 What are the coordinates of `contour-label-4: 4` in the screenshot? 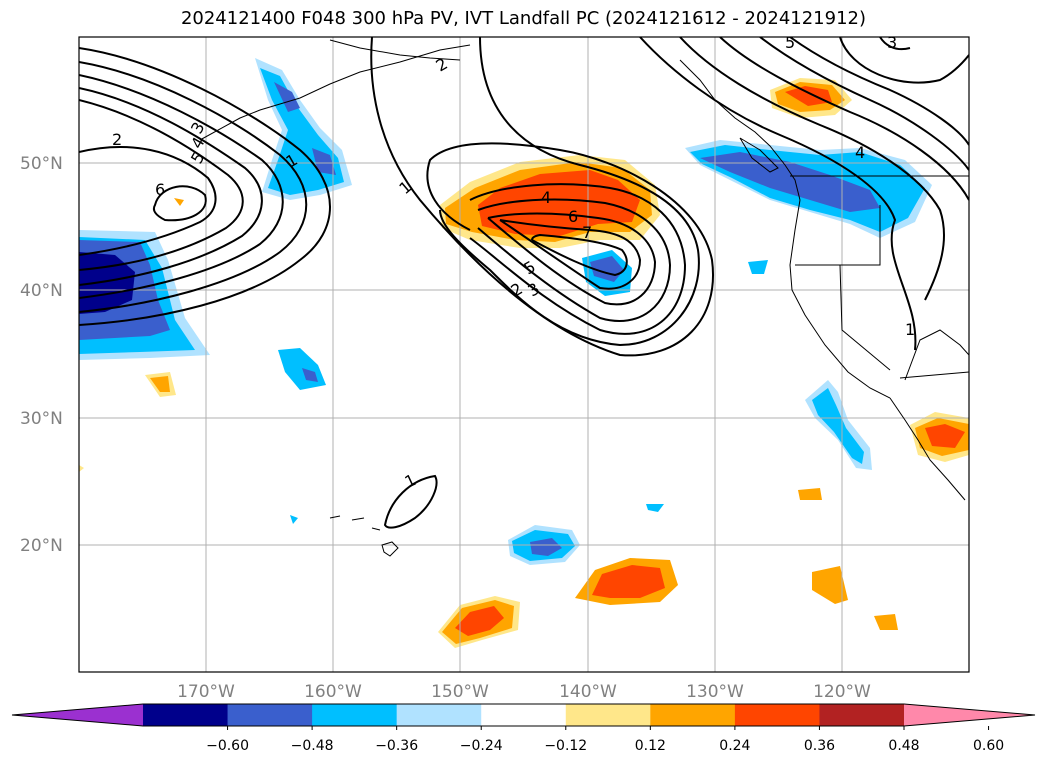 It's located at (546, 197).